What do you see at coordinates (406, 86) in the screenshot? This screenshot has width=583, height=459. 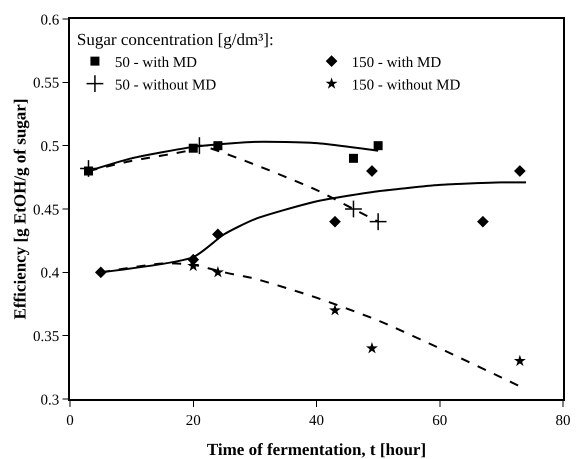 I see `legend-label: 150 - without MD` at bounding box center [406, 86].